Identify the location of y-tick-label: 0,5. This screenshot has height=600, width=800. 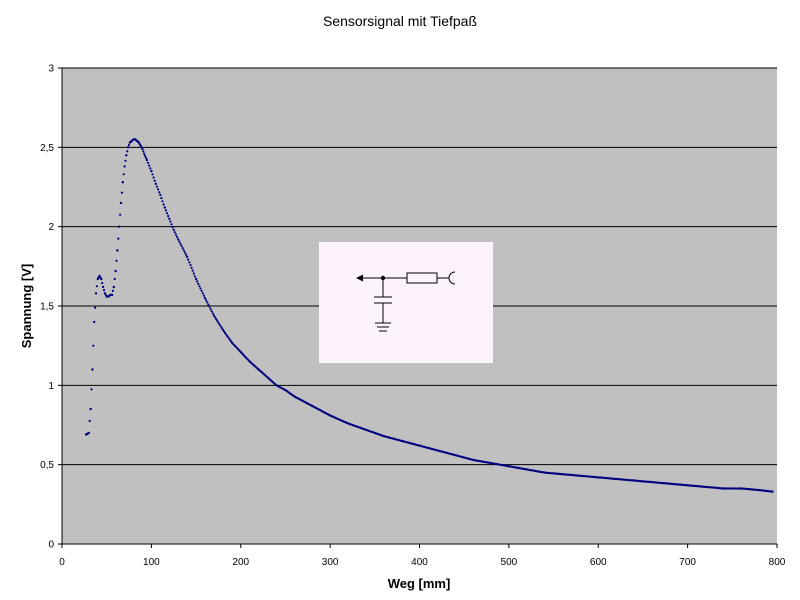
(47, 465).